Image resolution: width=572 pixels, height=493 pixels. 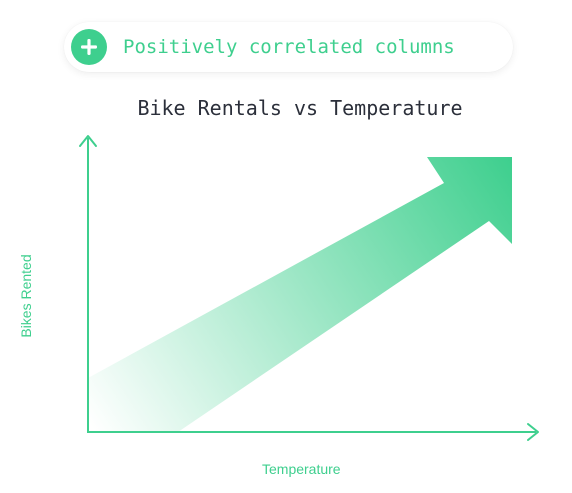 What do you see at coordinates (89, 47) in the screenshot?
I see `plus-icon` at bounding box center [89, 47].